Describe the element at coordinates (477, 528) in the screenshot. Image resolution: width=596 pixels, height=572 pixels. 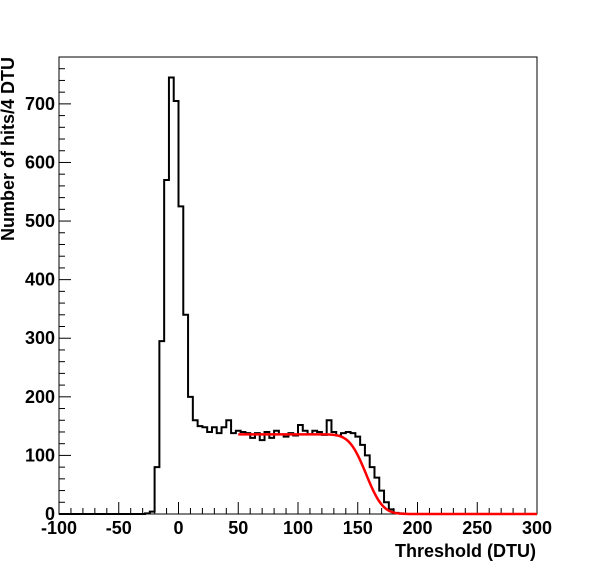
I see `x-tick-label: 250` at that location.